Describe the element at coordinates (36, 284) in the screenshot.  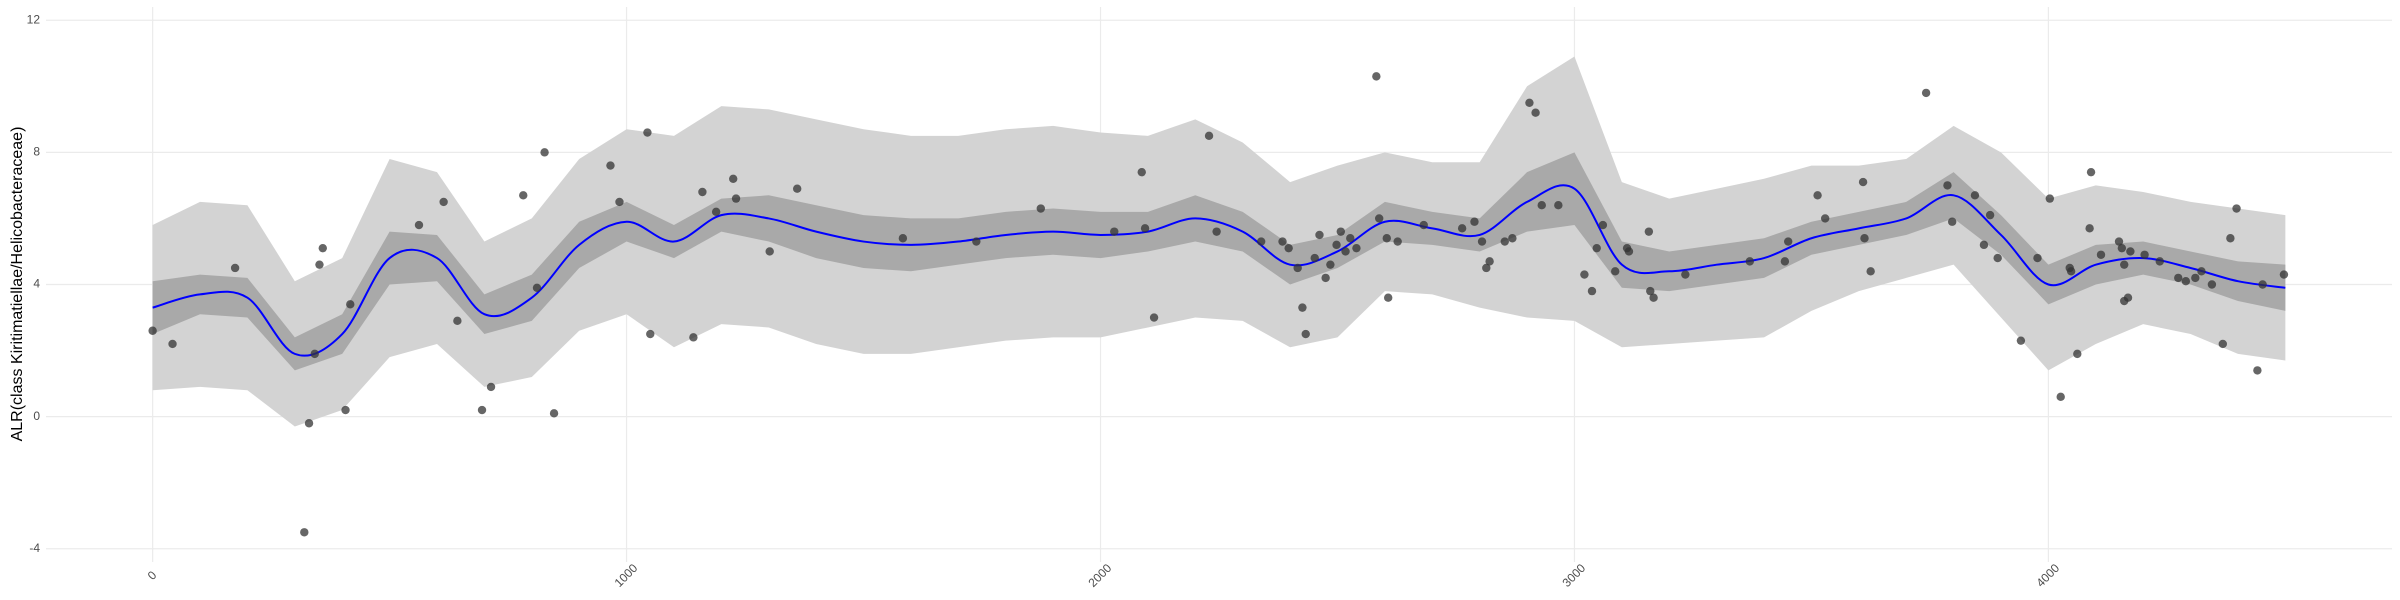
I see `y-tick-label: 4` at that location.